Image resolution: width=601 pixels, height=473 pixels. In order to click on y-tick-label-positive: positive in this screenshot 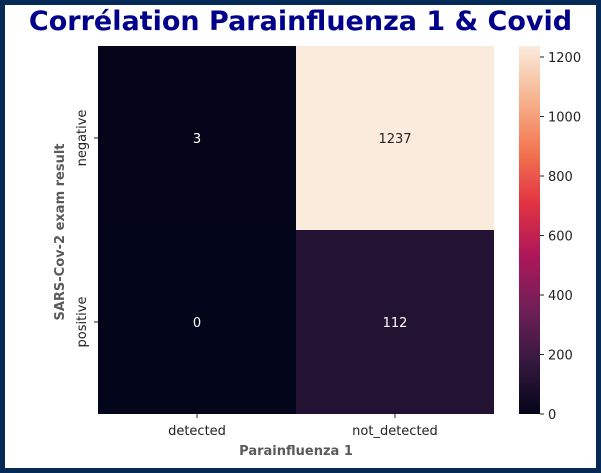, I will do `click(82, 322)`.